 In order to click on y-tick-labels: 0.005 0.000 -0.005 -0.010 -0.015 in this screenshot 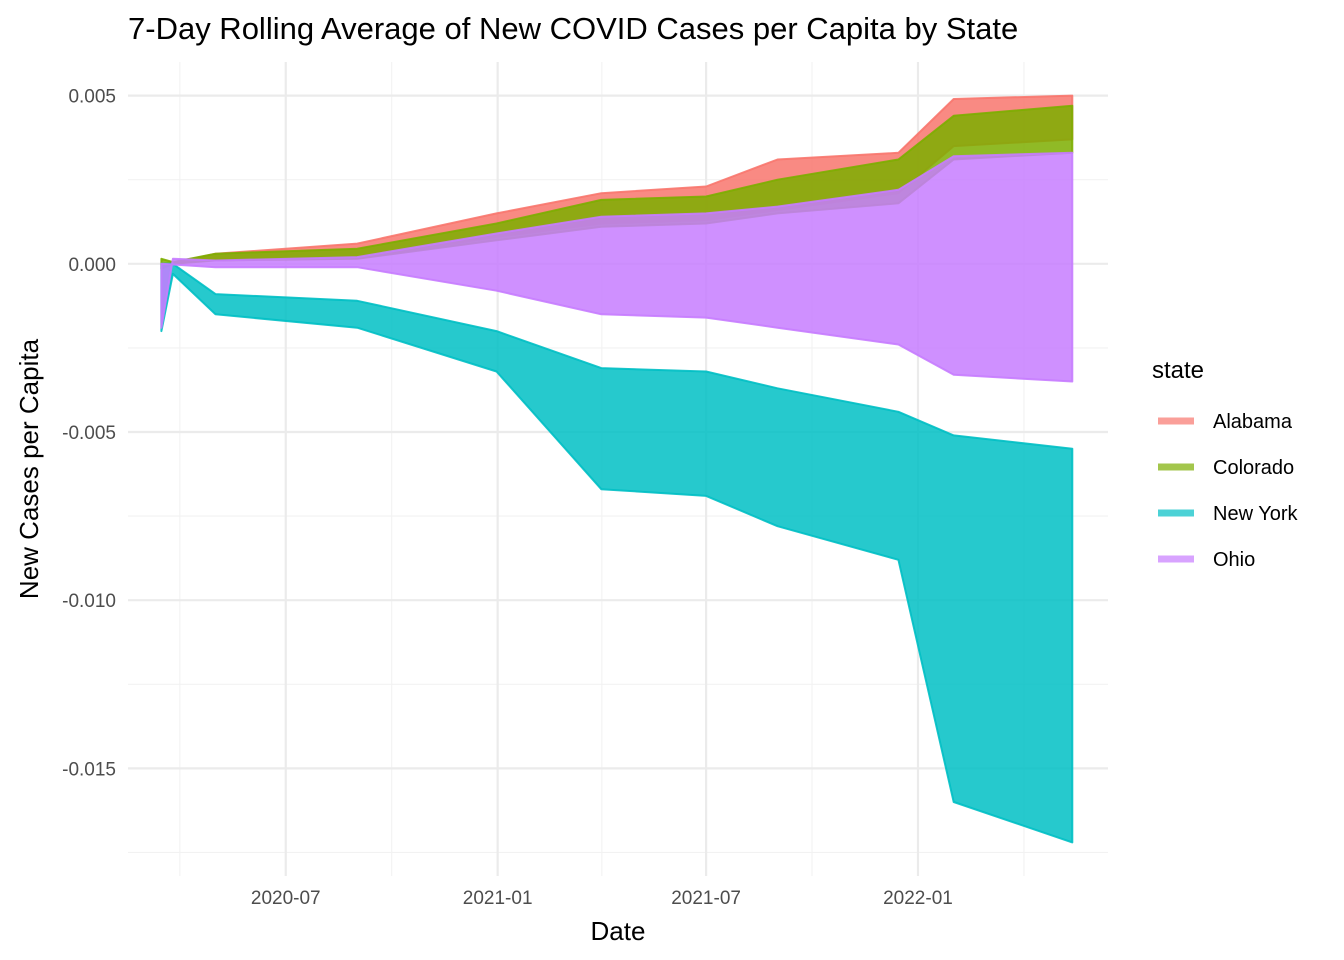, I will do `click(89, 434)`.